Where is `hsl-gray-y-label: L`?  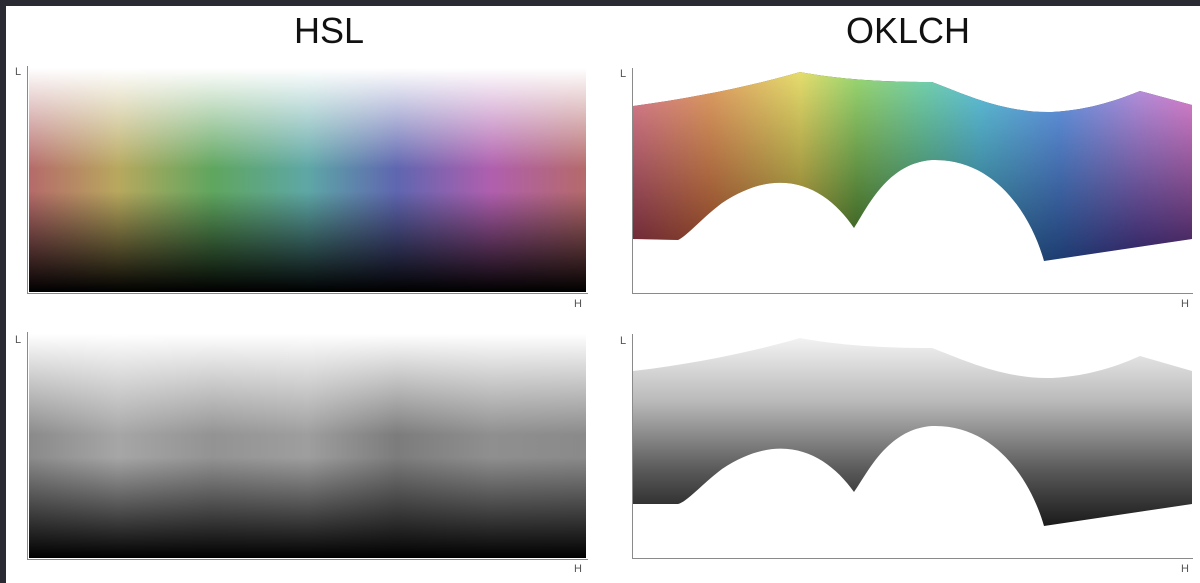 hsl-gray-y-label: L is located at coordinates (18, 340).